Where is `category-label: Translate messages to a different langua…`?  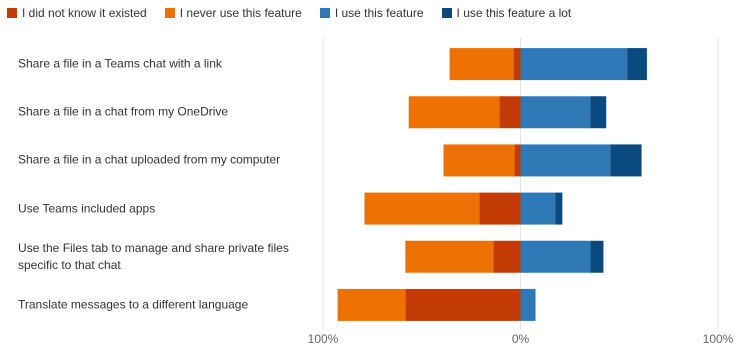
category-label: Translate messages to a different langua… is located at coordinates (133, 304).